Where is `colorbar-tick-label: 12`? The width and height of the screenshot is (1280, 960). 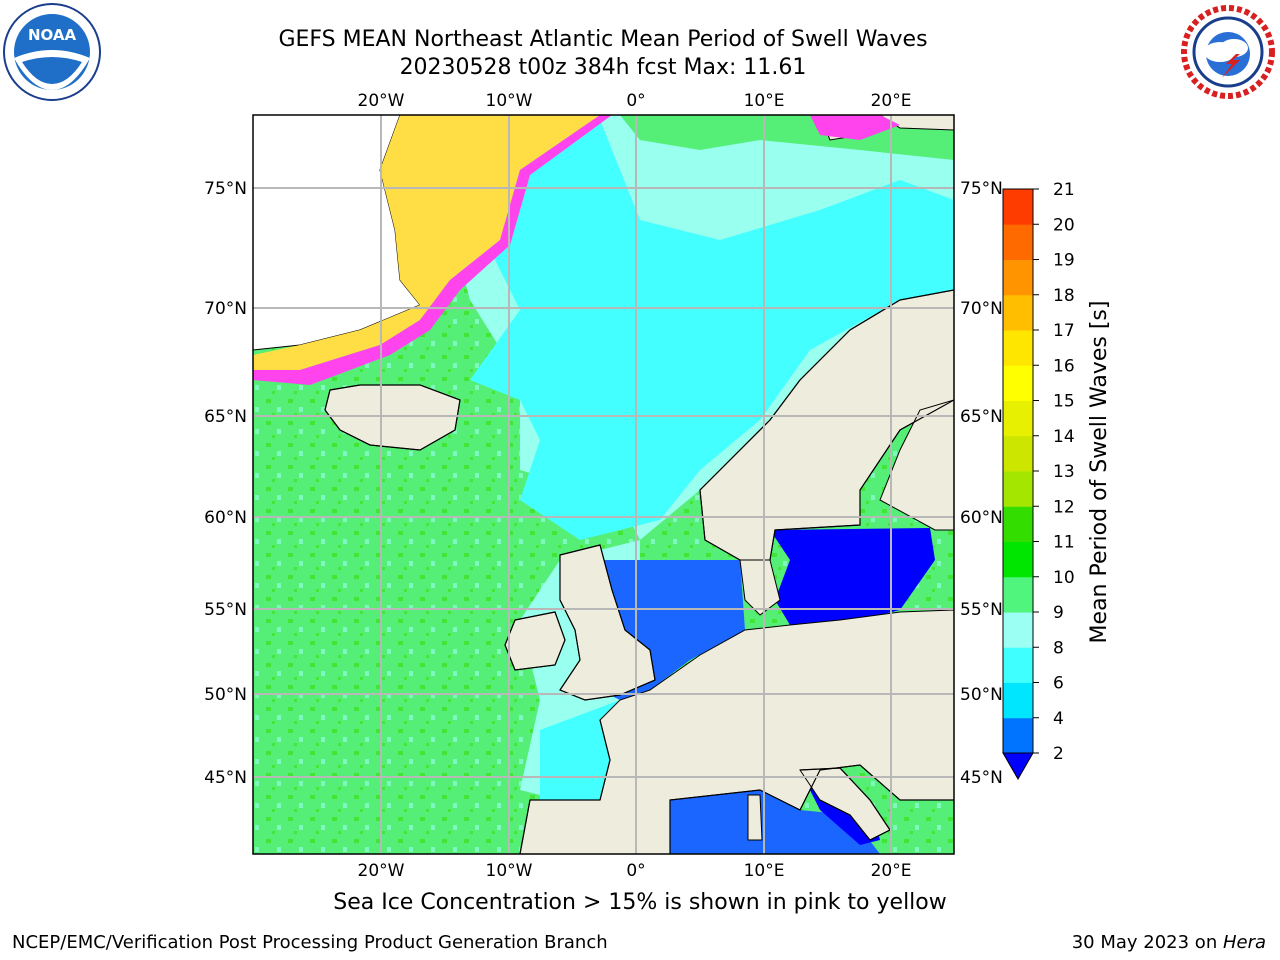 colorbar-tick-label: 12 is located at coordinates (1064, 507).